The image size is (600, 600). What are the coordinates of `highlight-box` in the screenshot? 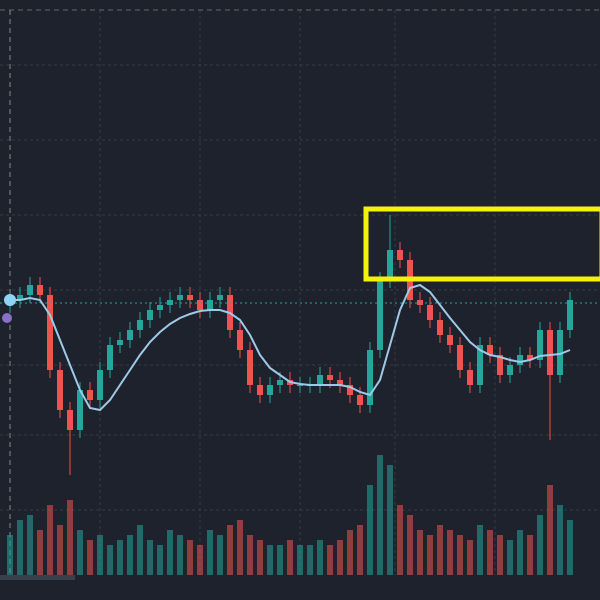 It's located at (481, 244).